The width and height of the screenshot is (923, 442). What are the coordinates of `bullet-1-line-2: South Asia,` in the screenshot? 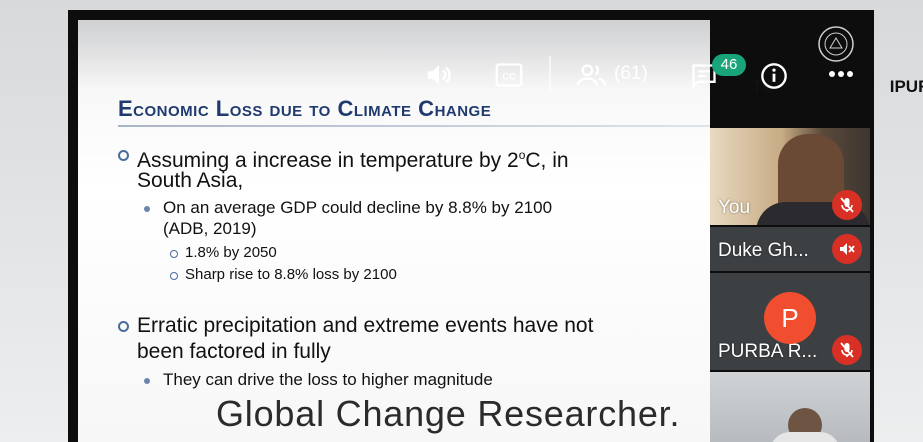 It's located at (190, 180).